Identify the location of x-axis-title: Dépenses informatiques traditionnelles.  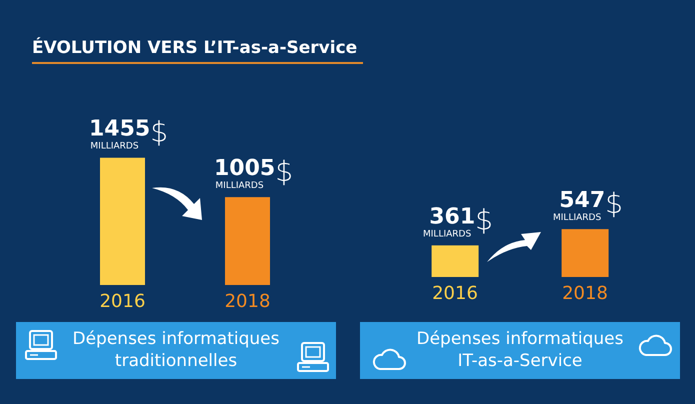
(176, 350).